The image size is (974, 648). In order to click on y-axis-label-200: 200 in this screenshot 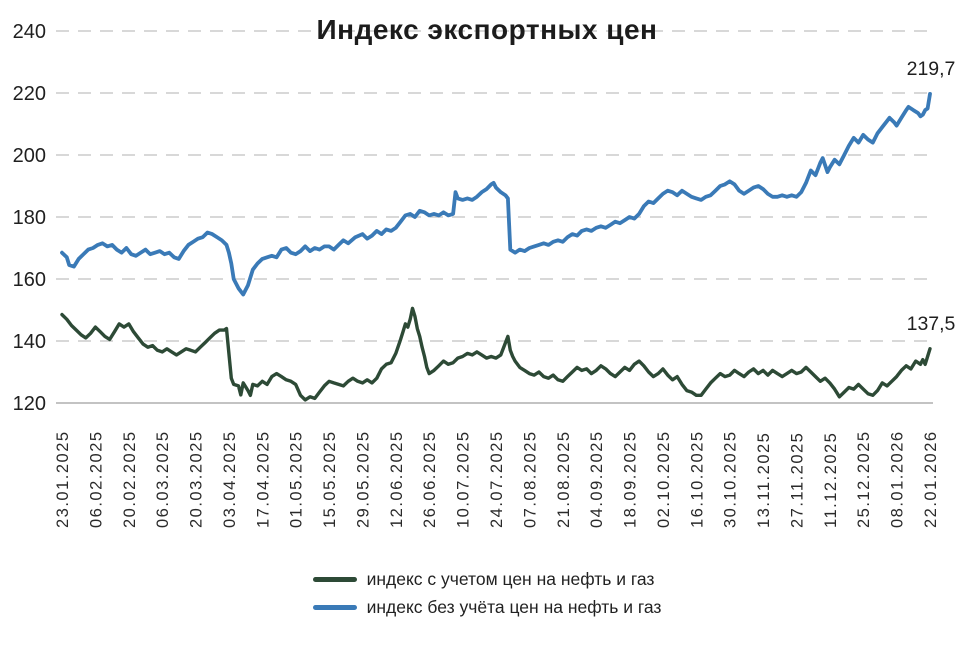, I will do `click(29, 156)`.